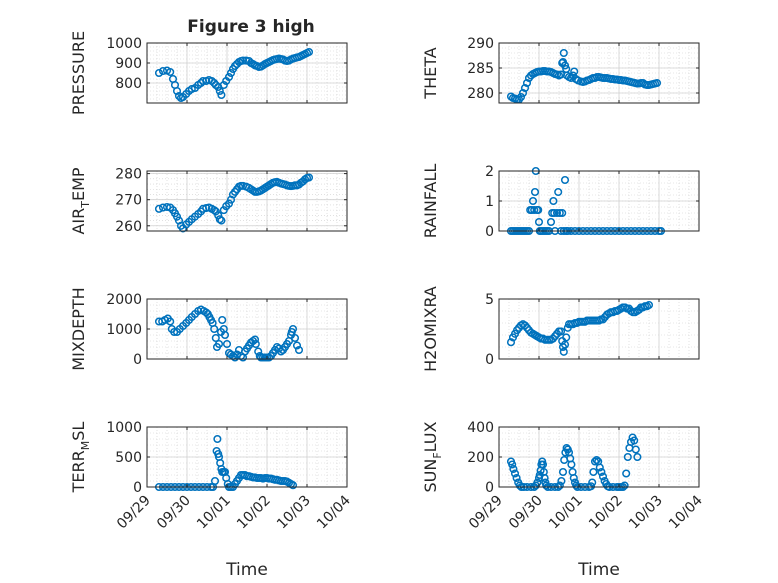 Image resolution: width=778 pixels, height=583 pixels. What do you see at coordinates (480, 458) in the screenshot?
I see `y-tick-label: 200` at bounding box center [480, 458].